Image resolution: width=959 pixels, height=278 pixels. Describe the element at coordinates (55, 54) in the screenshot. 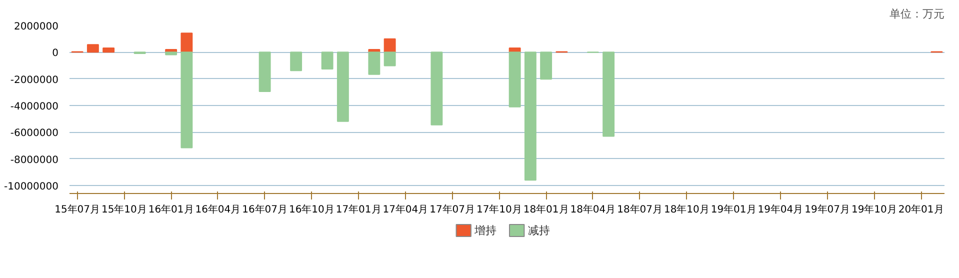

I see `y-tick-label: 0` at that location.